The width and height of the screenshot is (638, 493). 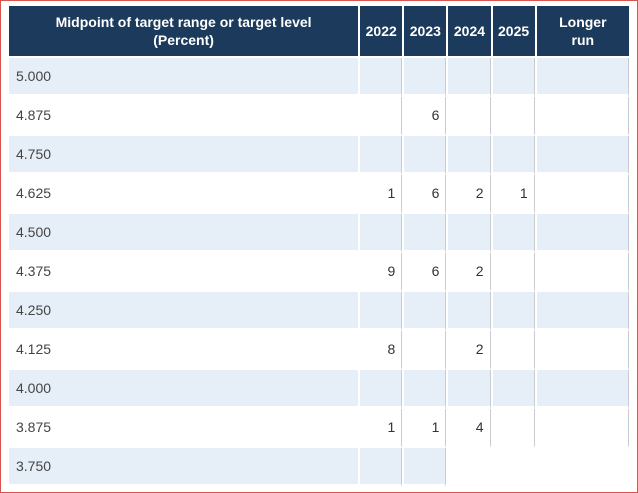 What do you see at coordinates (381, 272) in the screenshot?
I see `cell-2022: 9` at bounding box center [381, 272].